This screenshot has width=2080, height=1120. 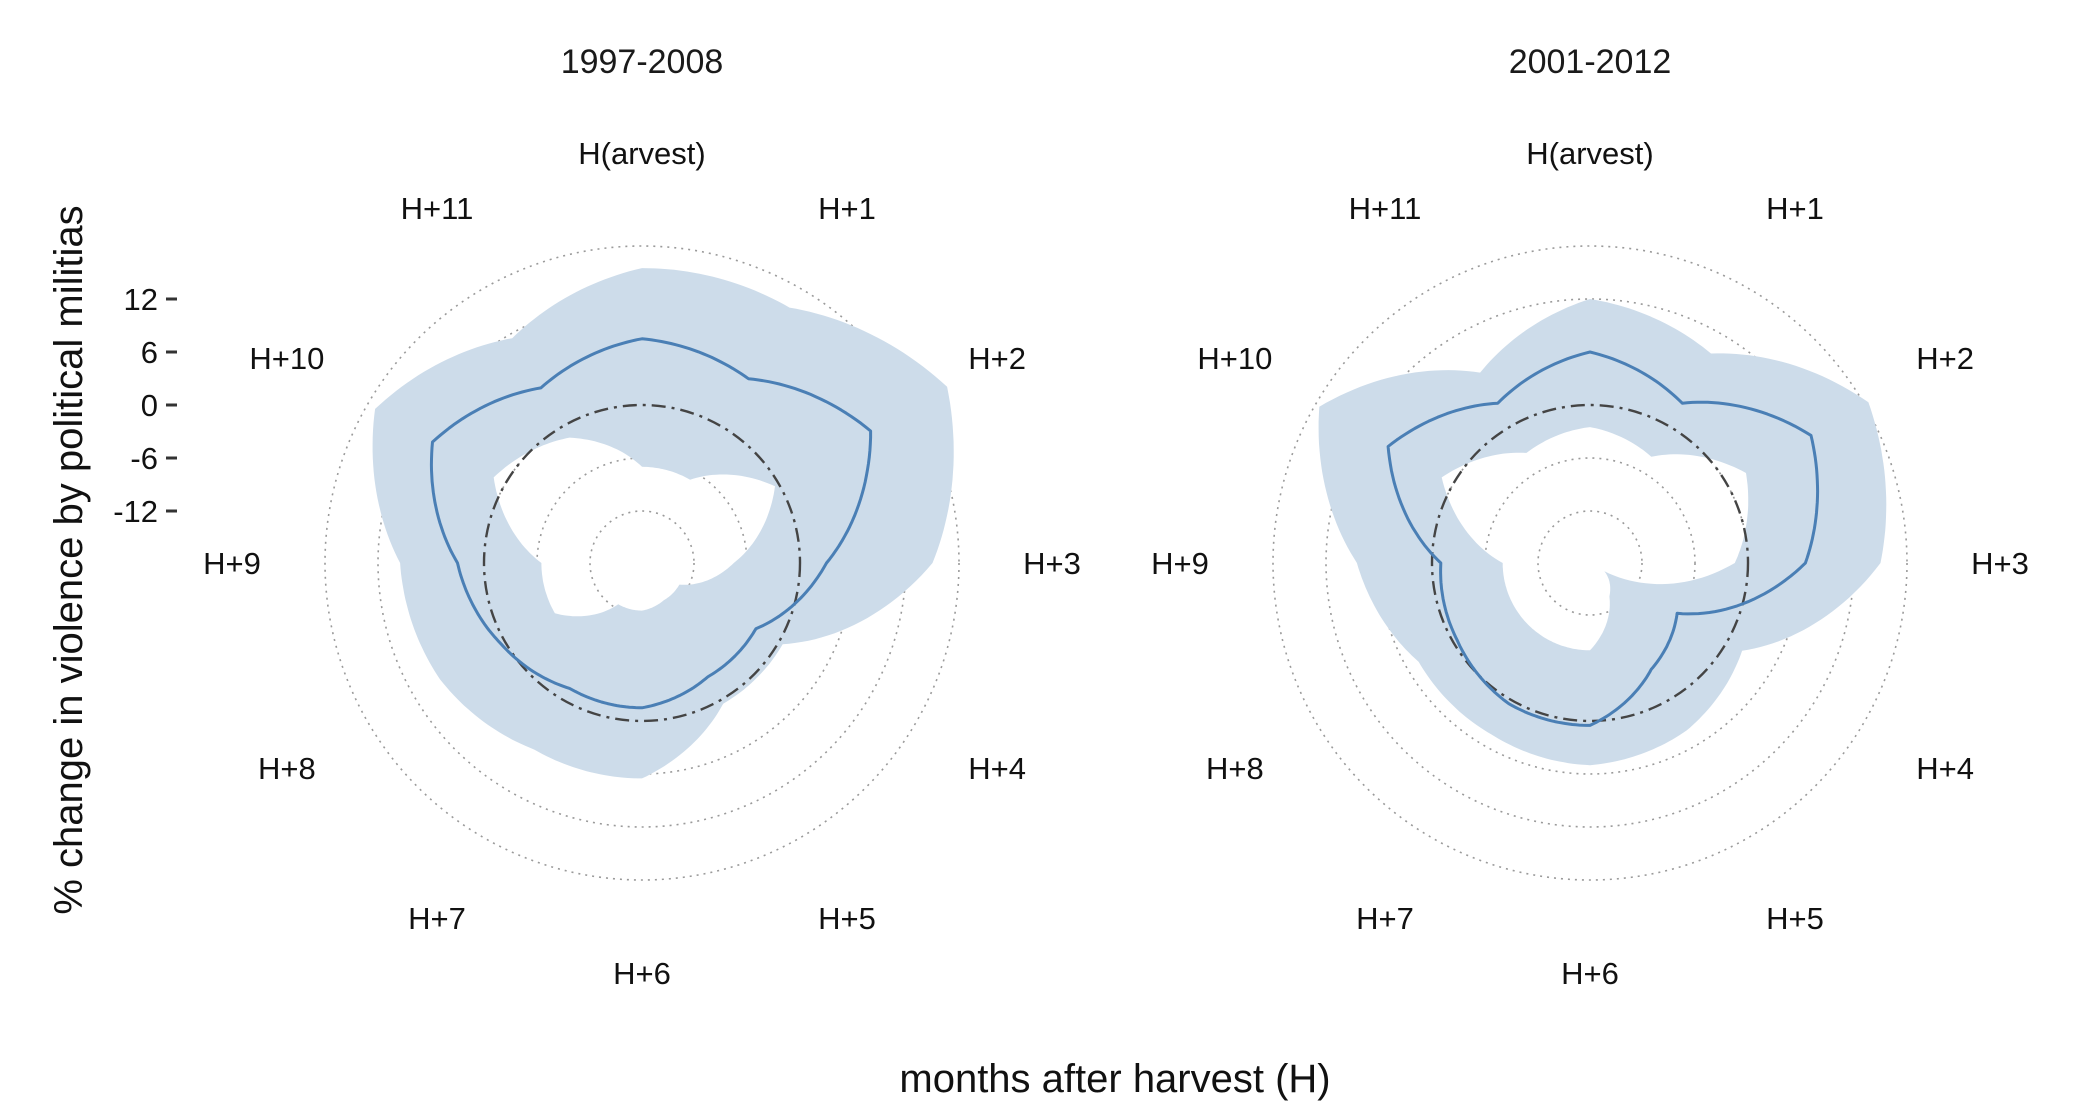 I want to click on y-tick-label: 6, so click(x=149, y=352).